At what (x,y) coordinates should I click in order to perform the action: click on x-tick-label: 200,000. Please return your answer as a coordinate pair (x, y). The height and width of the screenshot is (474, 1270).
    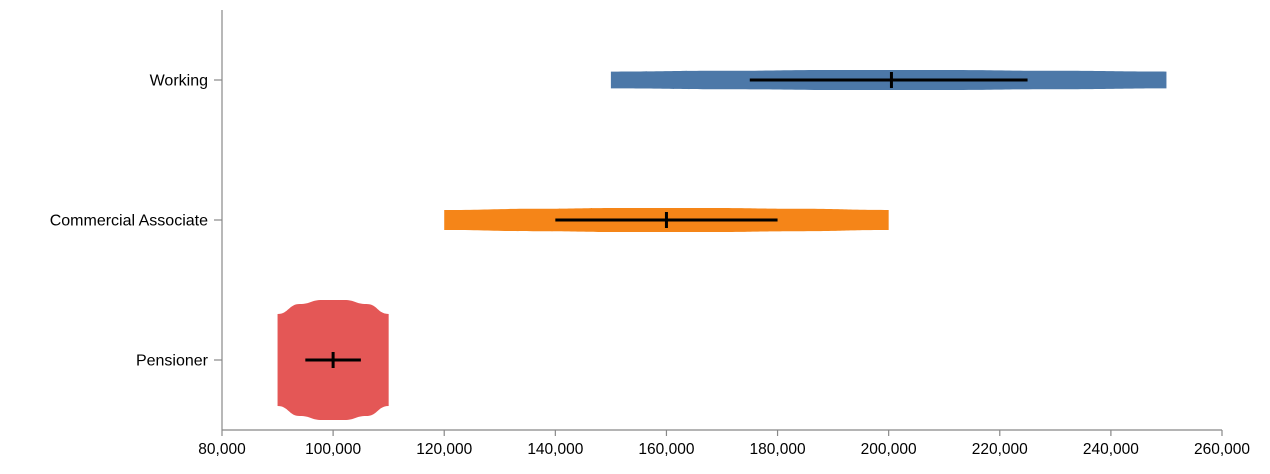
    Looking at the image, I should click on (889, 449).